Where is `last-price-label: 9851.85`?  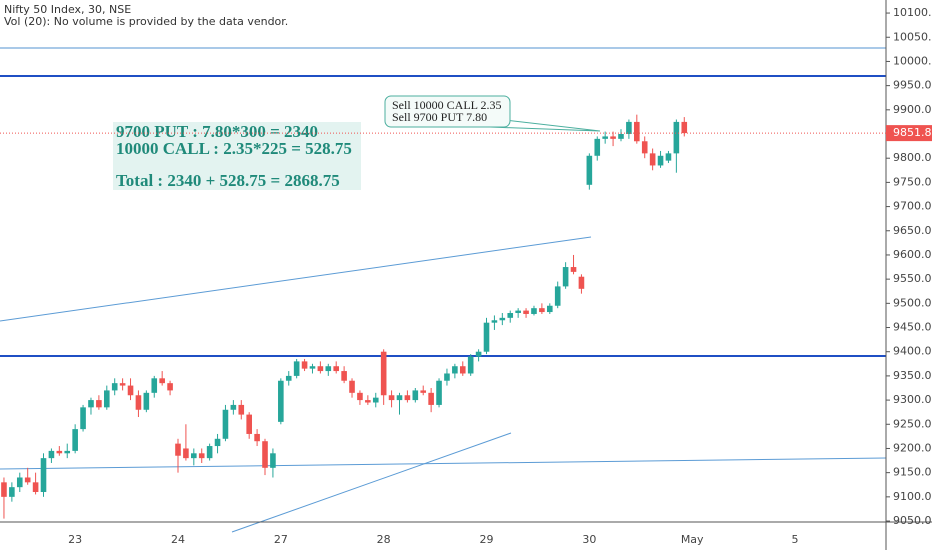
last-price-label: 9851.85 is located at coordinates (912, 132).